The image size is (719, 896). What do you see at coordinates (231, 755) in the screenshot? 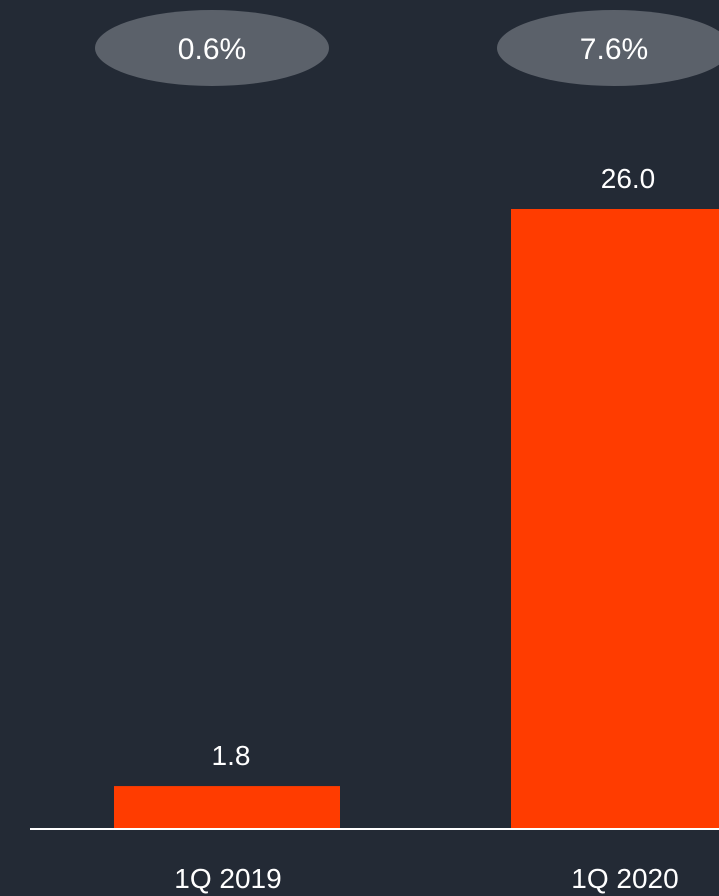
I see `value-label-1q-2019: 1.8` at bounding box center [231, 755].